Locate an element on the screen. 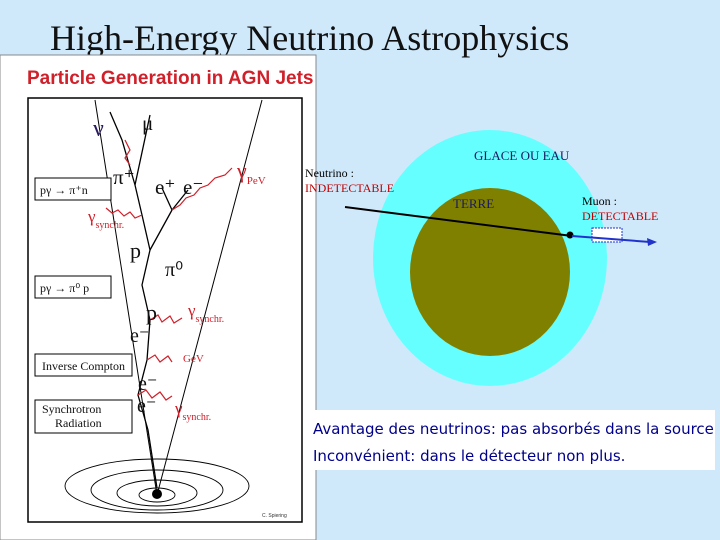 Image resolution: width=720 pixels, height=540 pixels. notes-box is located at coordinates (512, 440).